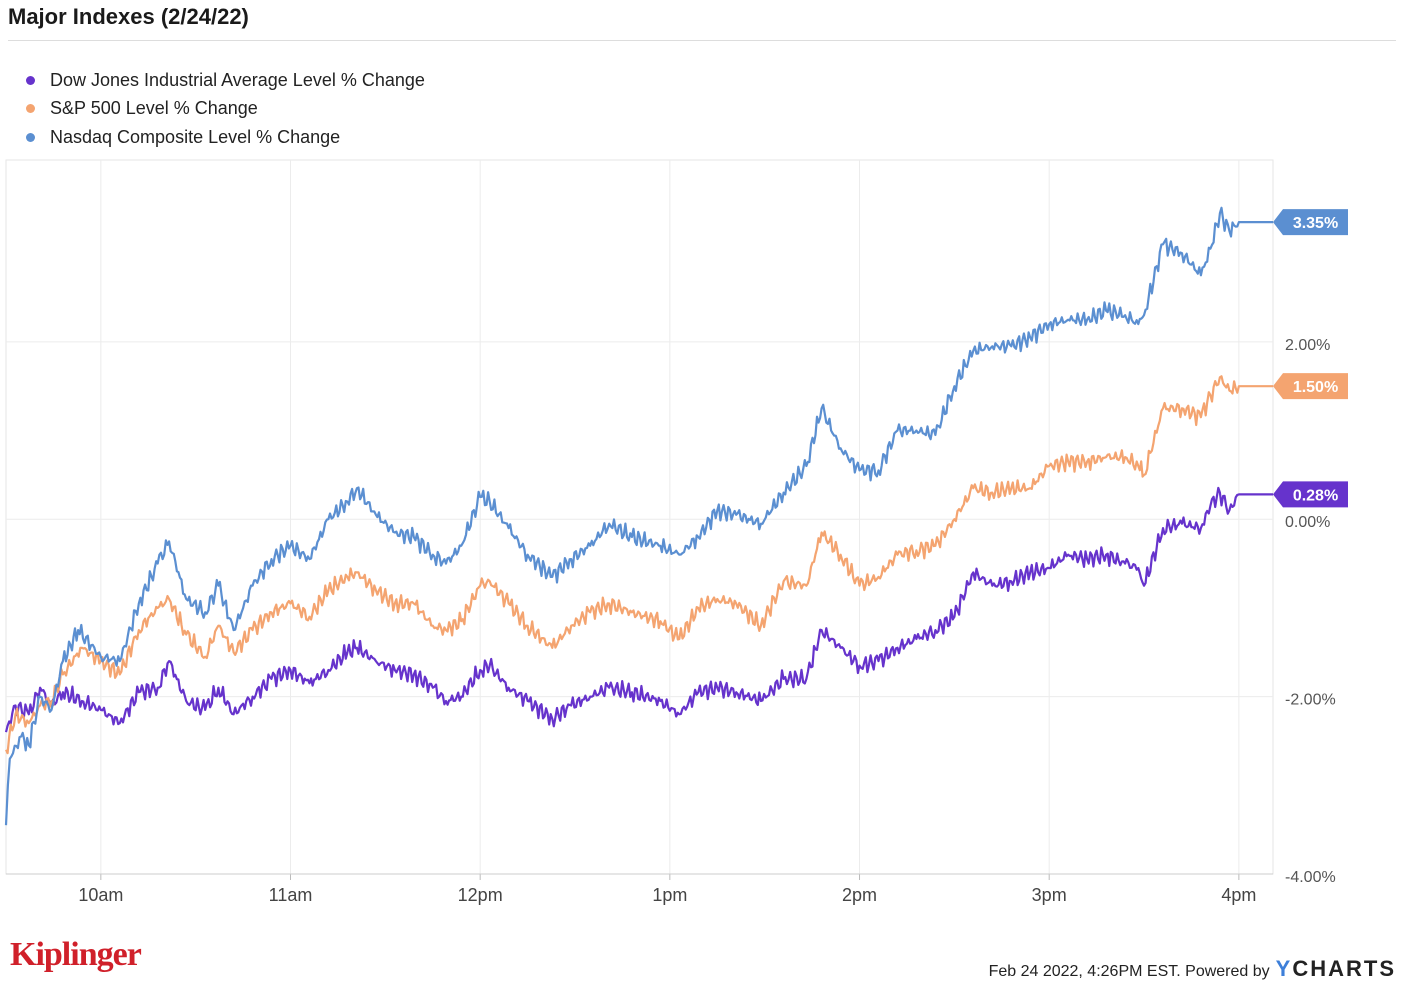 The image size is (1404, 982). I want to click on page-title: Major Indexes (2/24/22), so click(128, 16).